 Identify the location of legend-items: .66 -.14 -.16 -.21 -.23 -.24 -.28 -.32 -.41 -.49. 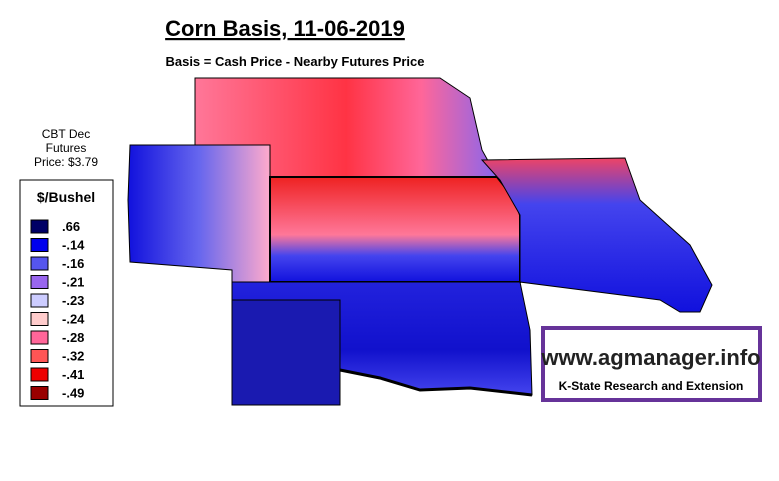
(57, 310).